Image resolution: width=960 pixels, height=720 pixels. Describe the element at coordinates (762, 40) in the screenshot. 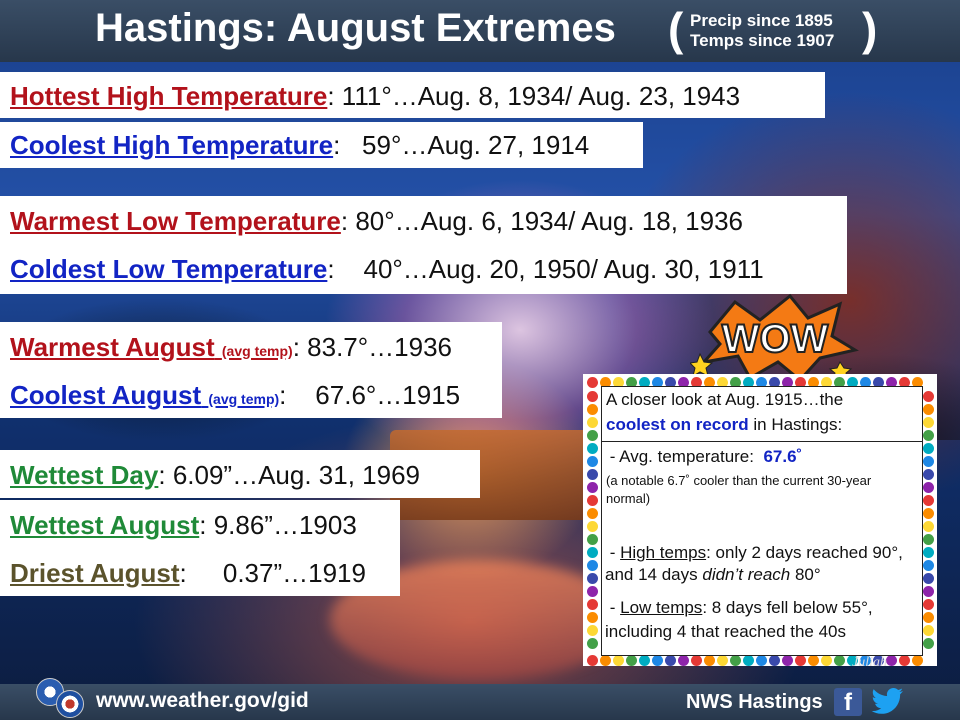

I see `temps-period: Temps since 1907` at that location.